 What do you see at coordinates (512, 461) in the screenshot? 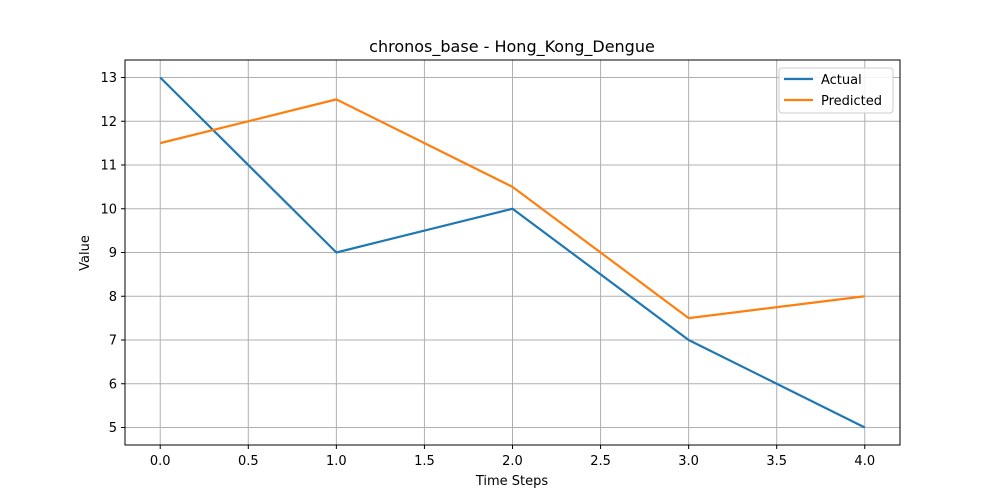
I see `x-tick-label: 2.0` at bounding box center [512, 461].